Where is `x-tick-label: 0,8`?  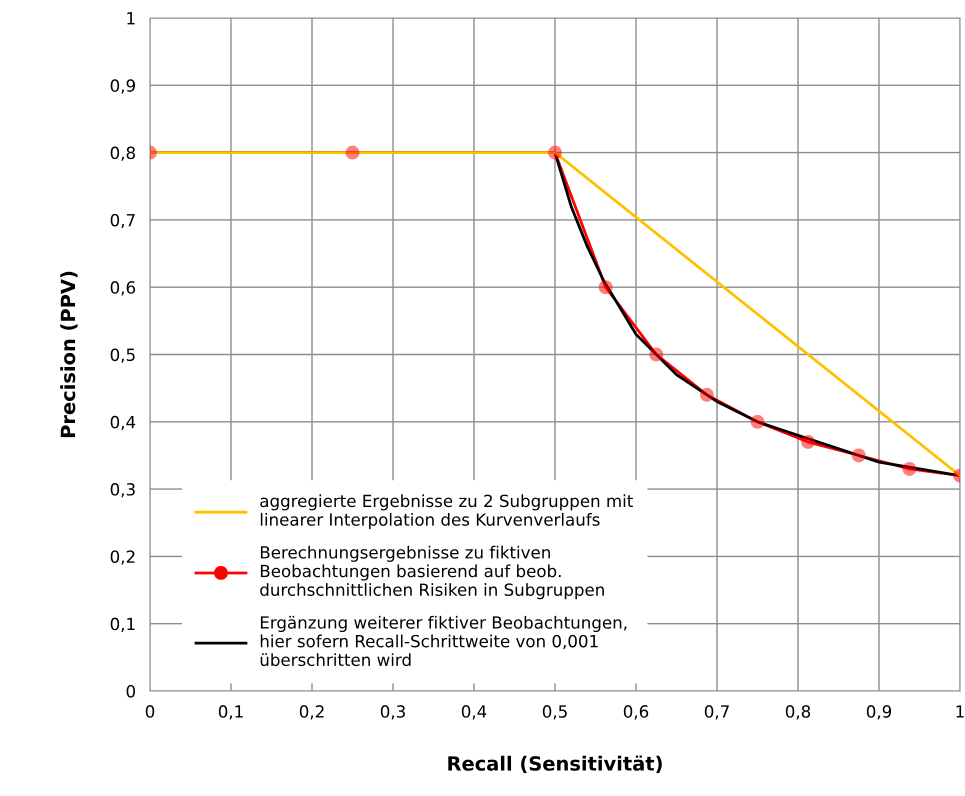
x-tick-label: 0,8 is located at coordinates (798, 712).